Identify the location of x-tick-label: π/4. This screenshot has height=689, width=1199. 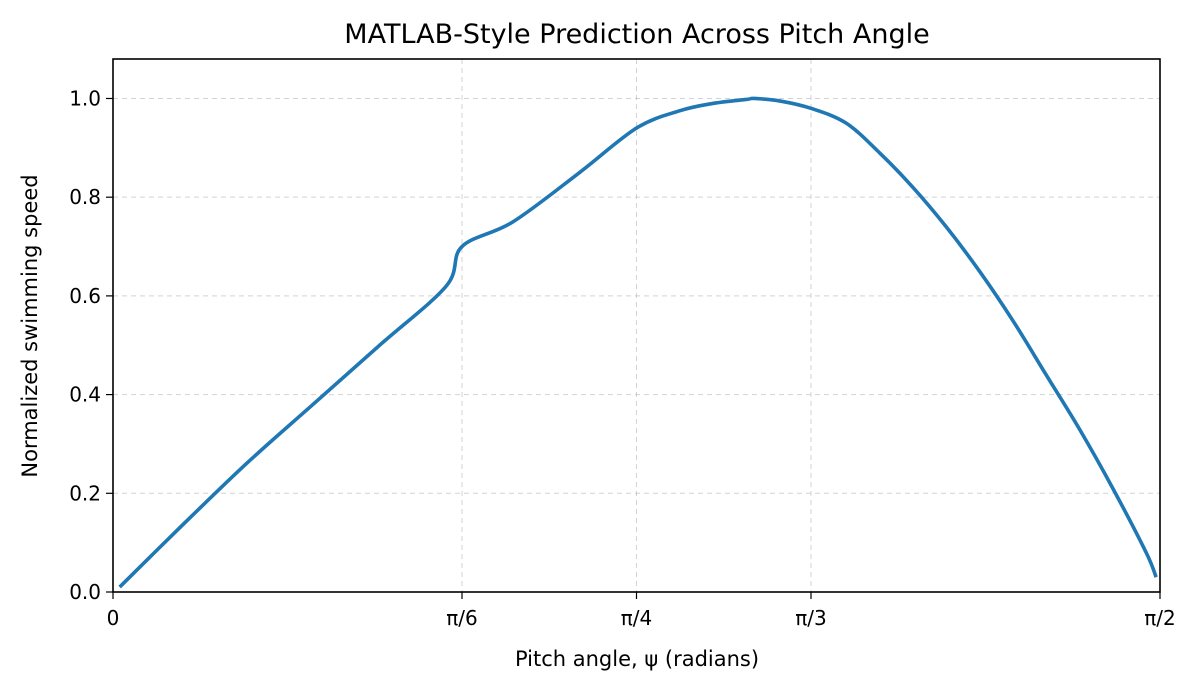
(637, 618).